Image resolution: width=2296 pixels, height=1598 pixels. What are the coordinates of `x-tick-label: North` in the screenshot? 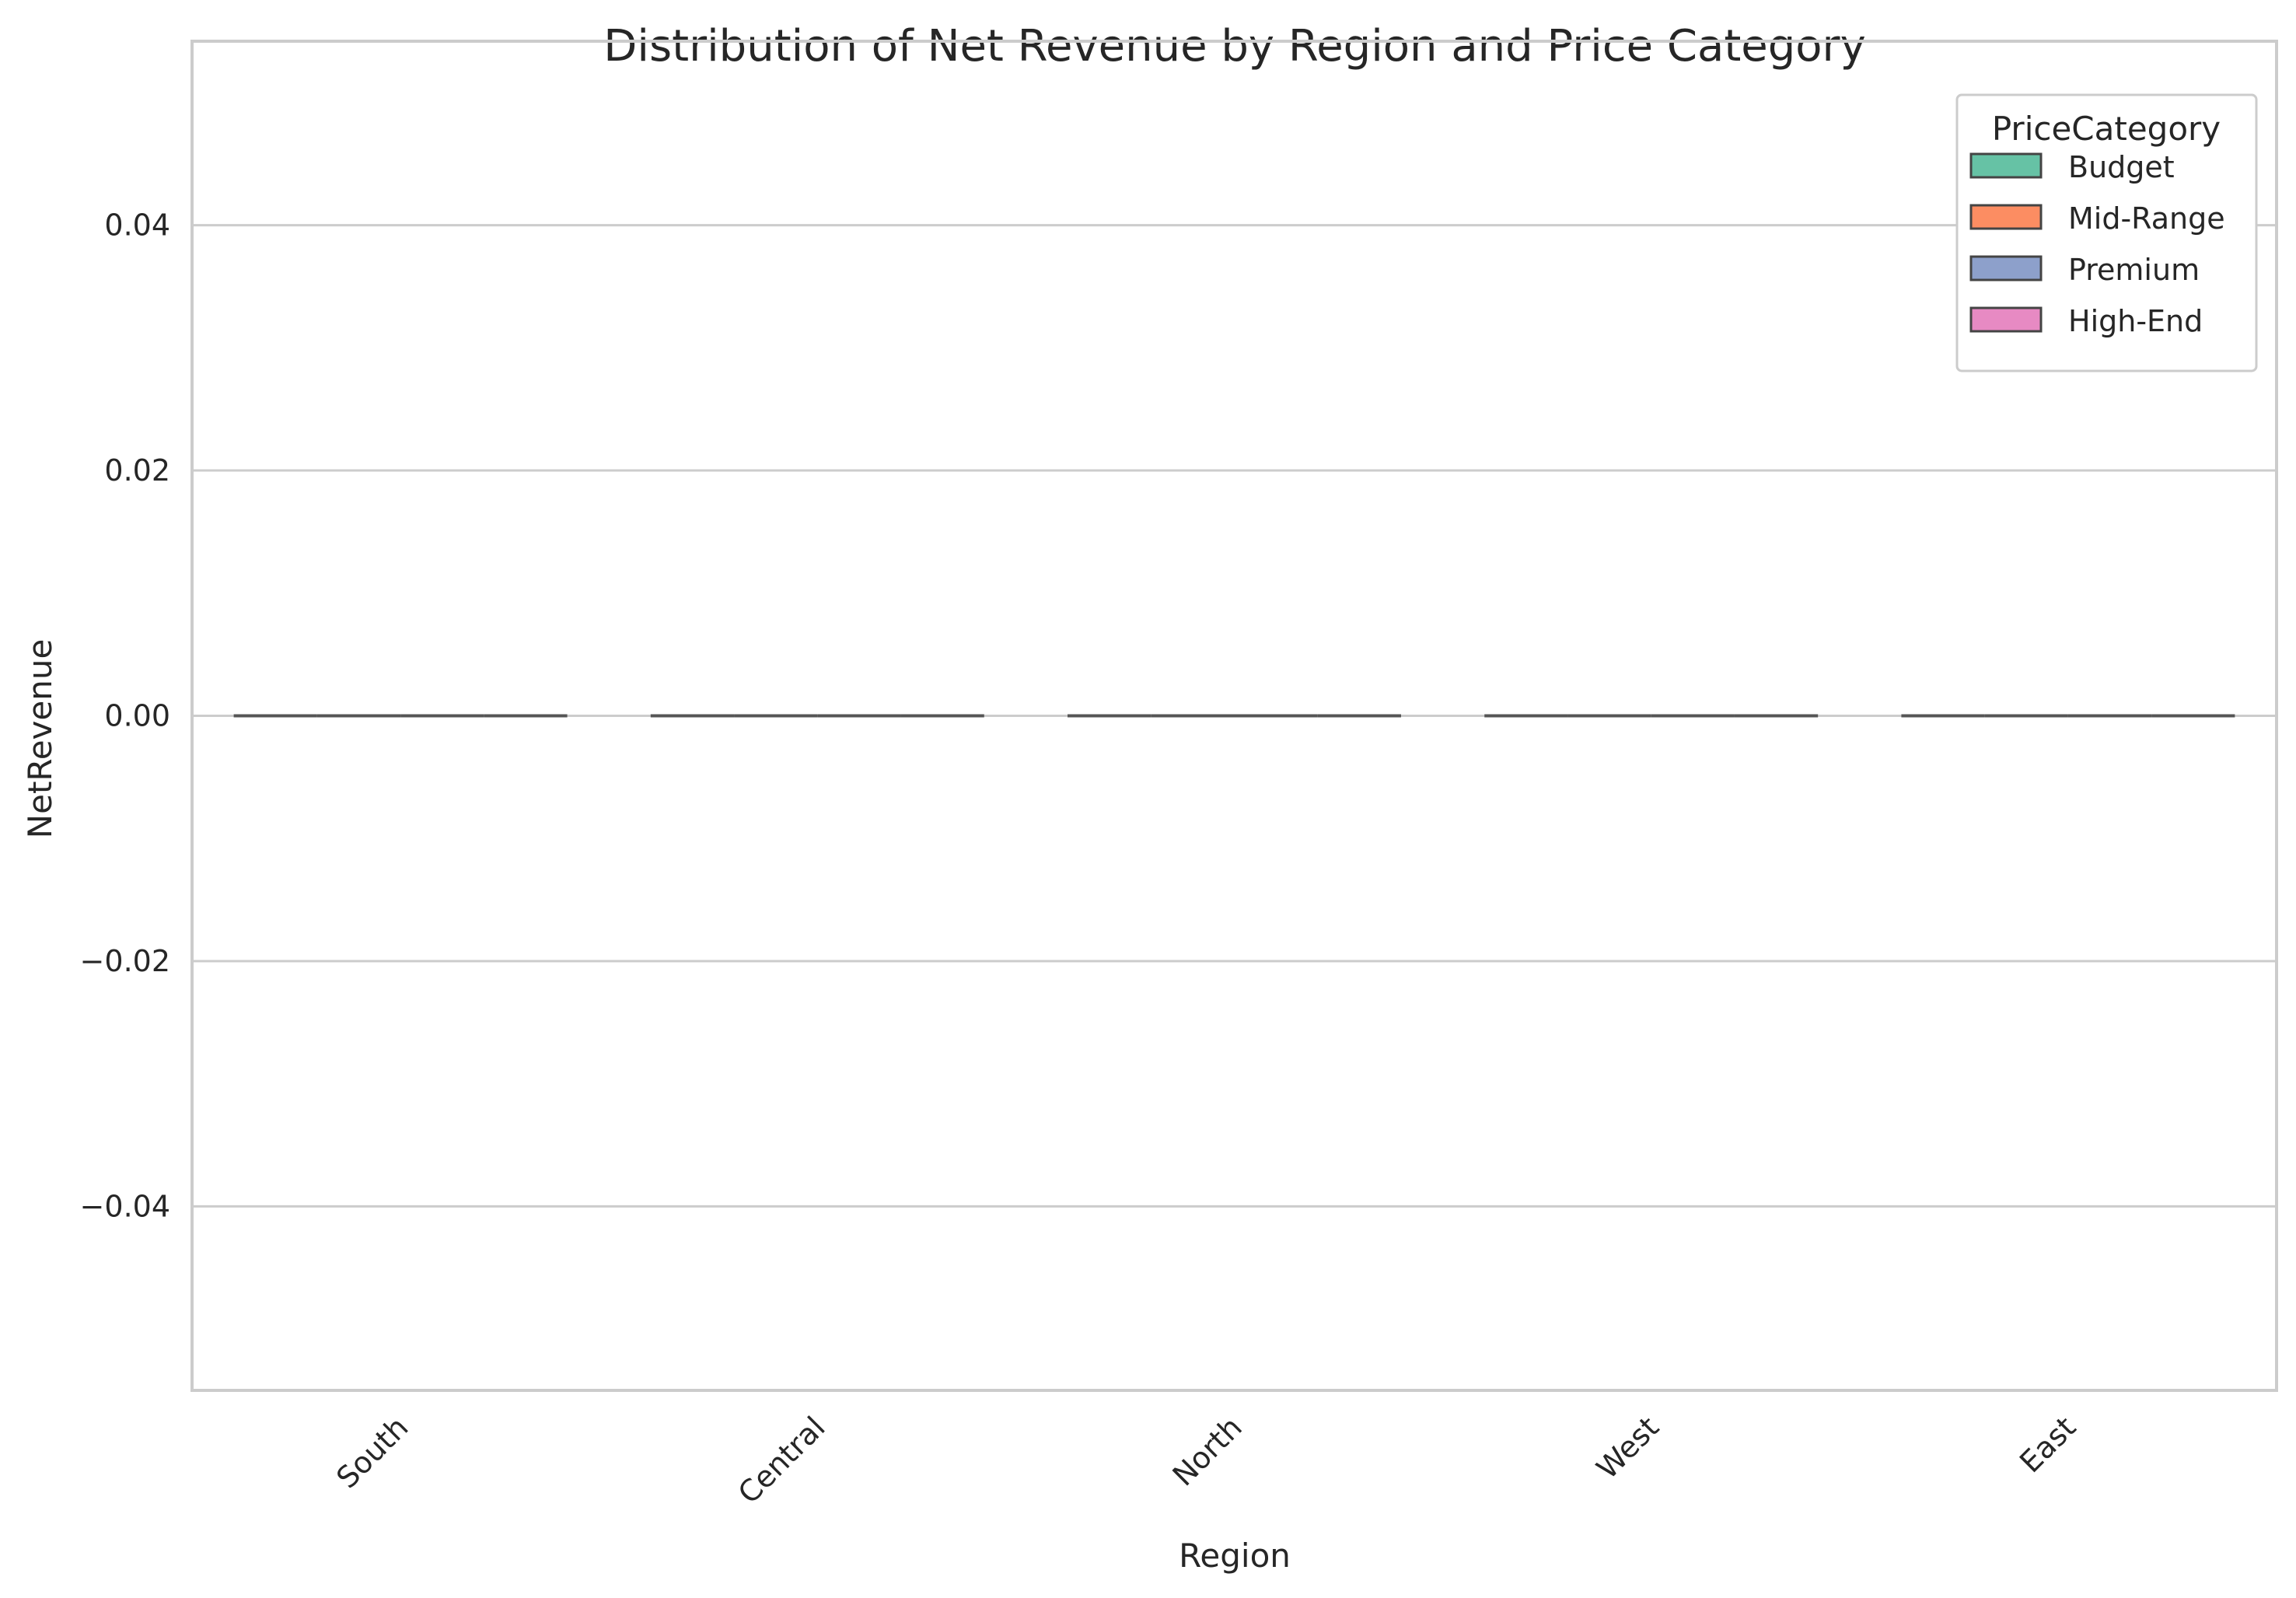 It's located at (1207, 1451).